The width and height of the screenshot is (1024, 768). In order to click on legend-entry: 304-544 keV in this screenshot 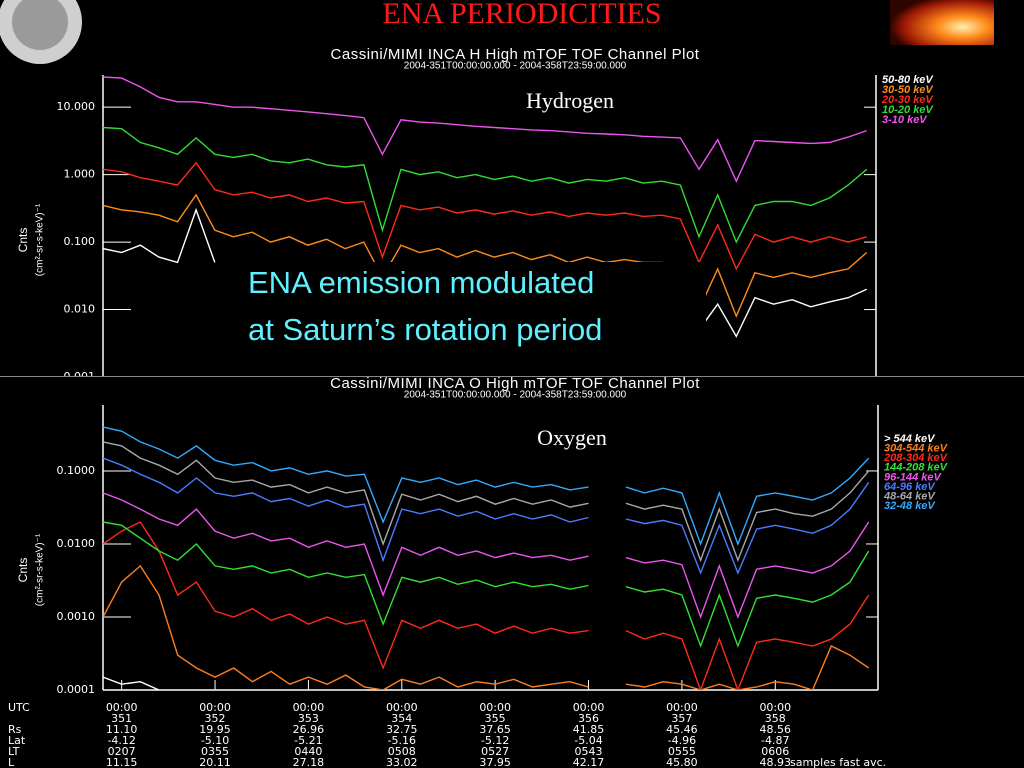, I will do `click(916, 449)`.